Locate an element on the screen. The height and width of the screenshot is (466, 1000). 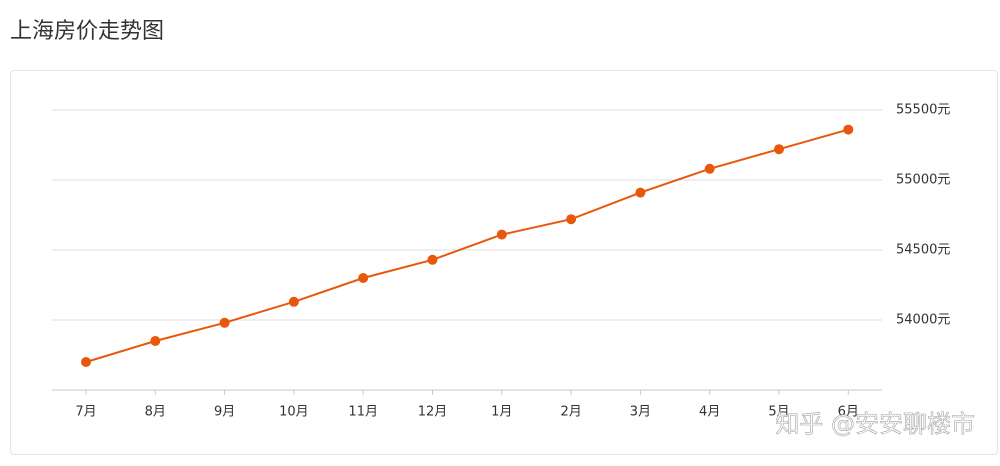
y-tick-label: 55500元 is located at coordinates (923, 110).